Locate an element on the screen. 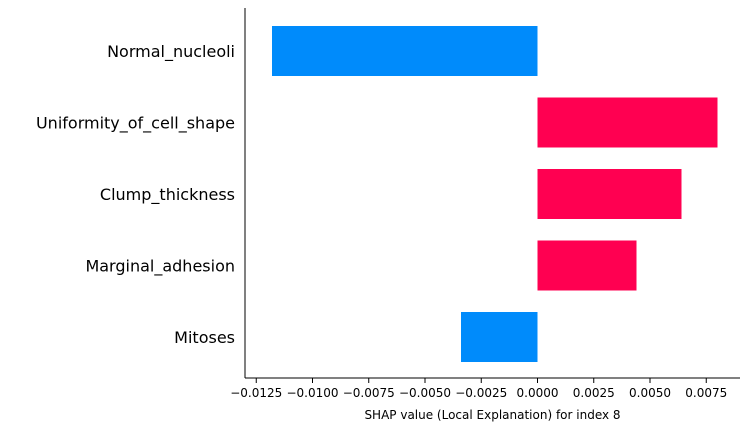 This screenshot has height=432, width=750. x-tick-label: 0.0075 is located at coordinates (706, 393).